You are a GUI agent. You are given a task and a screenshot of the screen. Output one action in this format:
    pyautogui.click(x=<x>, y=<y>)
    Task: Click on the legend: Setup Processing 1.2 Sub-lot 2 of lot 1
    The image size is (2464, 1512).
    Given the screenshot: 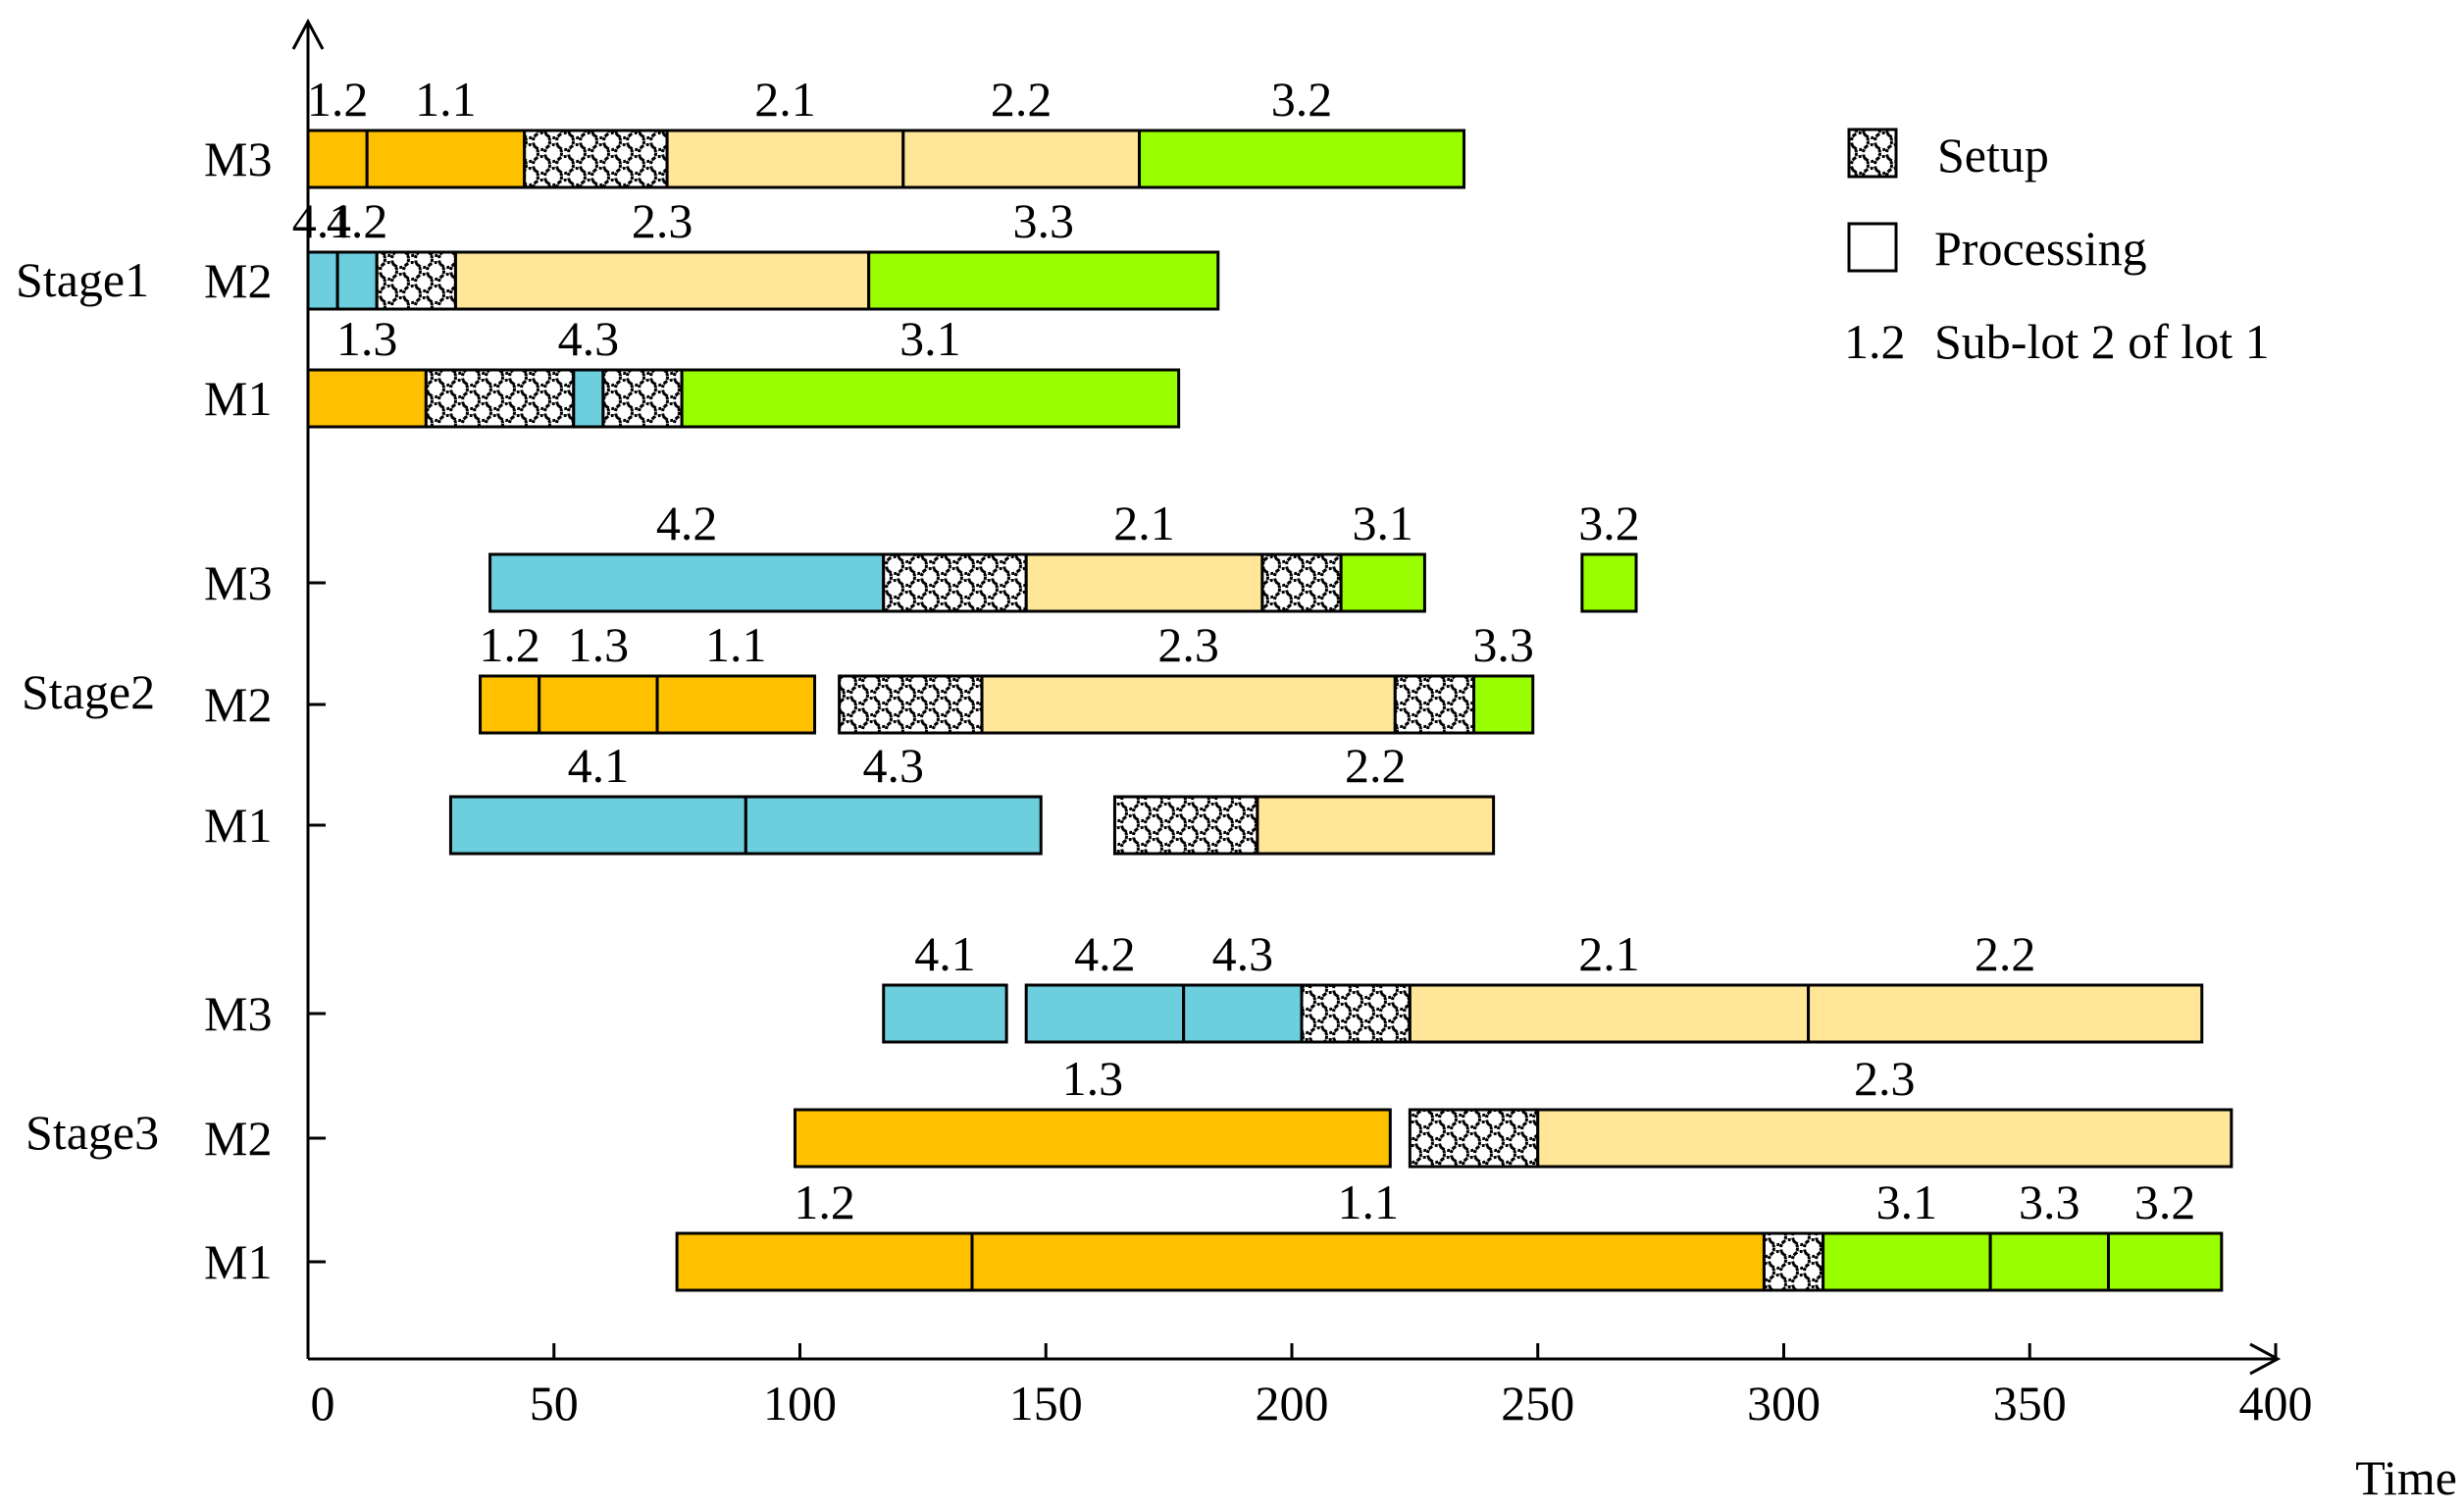 What is the action you would take?
    pyautogui.click(x=2057, y=248)
    